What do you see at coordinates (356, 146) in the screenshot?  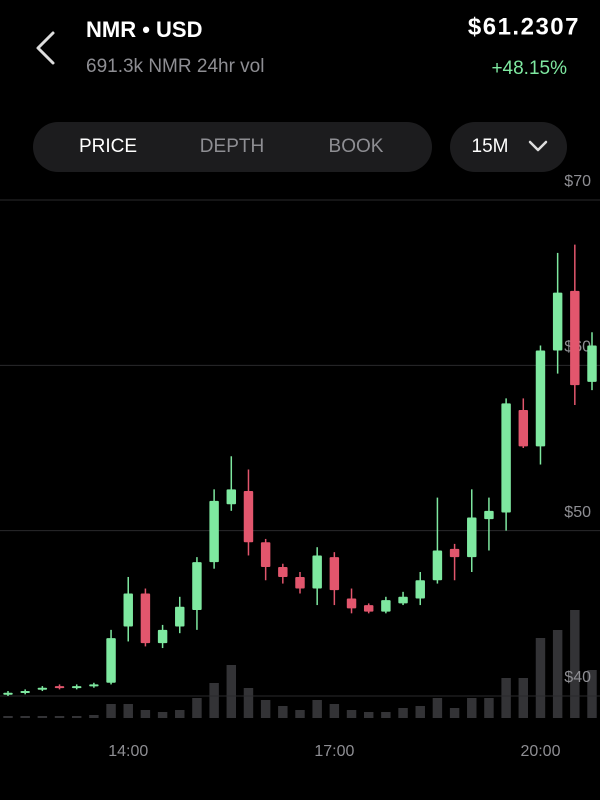 I see `tab: BOOK` at bounding box center [356, 146].